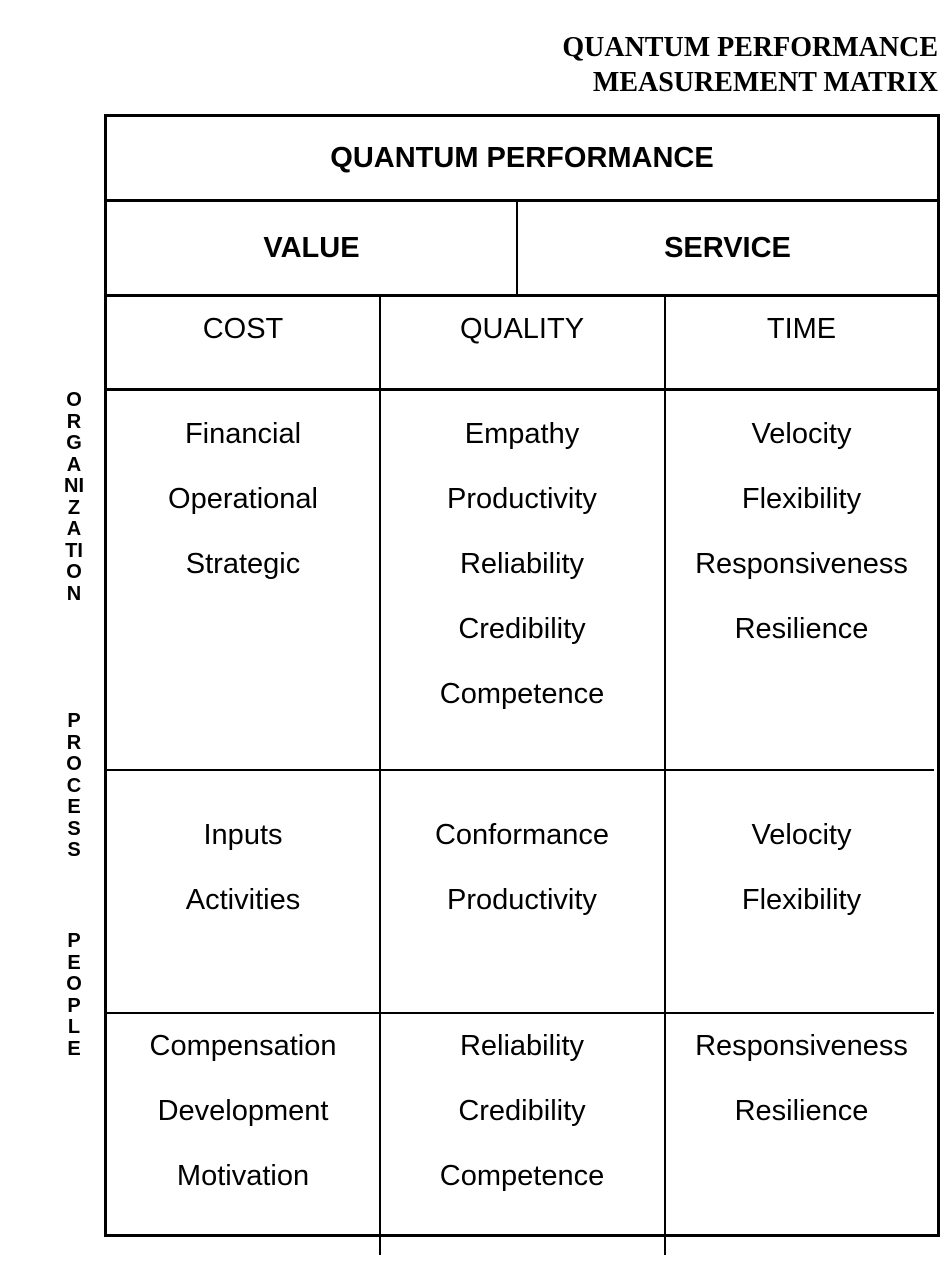 The image size is (950, 1267). Describe the element at coordinates (243, 1176) in the screenshot. I see `cell-item: Motivation` at that location.